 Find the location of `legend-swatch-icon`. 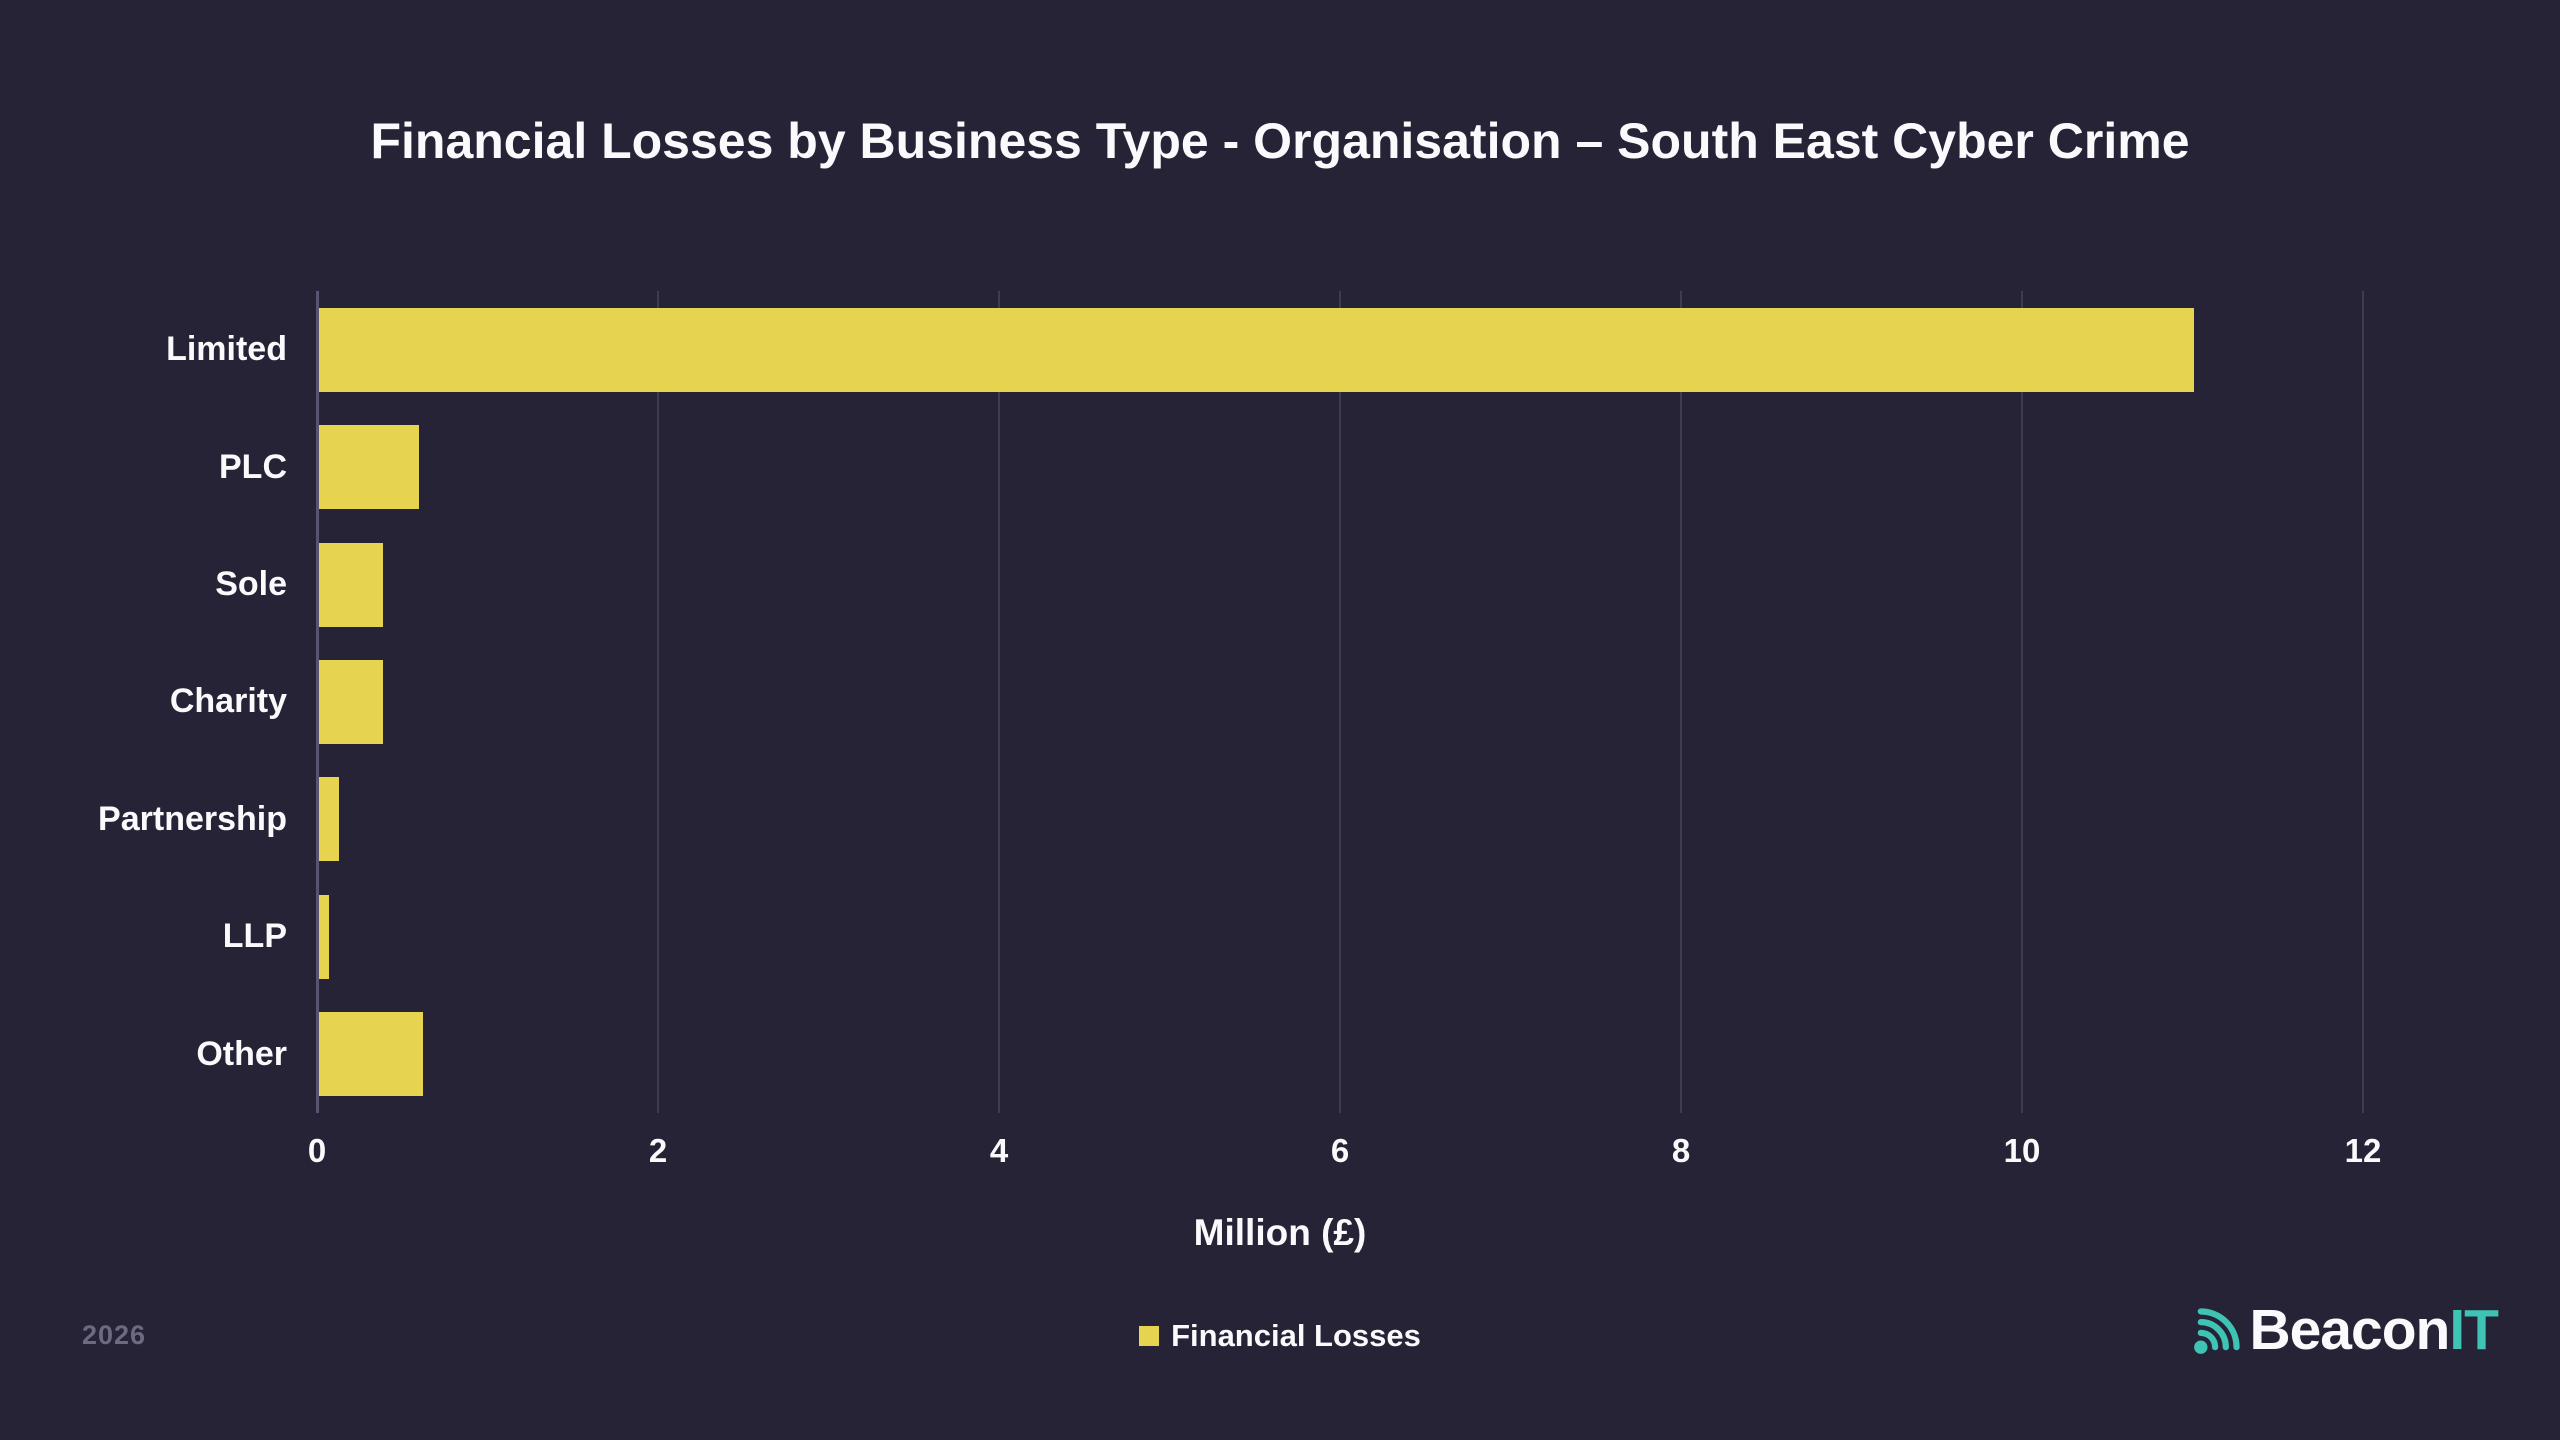

legend-swatch-icon is located at coordinates (1149, 1336).